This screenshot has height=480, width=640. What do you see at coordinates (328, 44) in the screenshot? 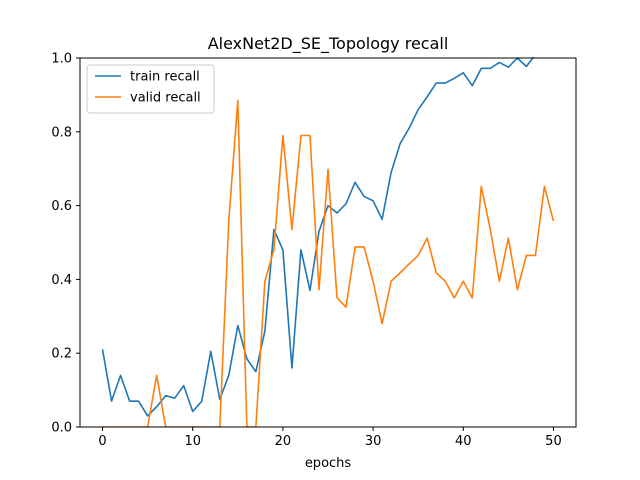
I see `chart-title: AlexNet2D_SE_Topology recall` at bounding box center [328, 44].